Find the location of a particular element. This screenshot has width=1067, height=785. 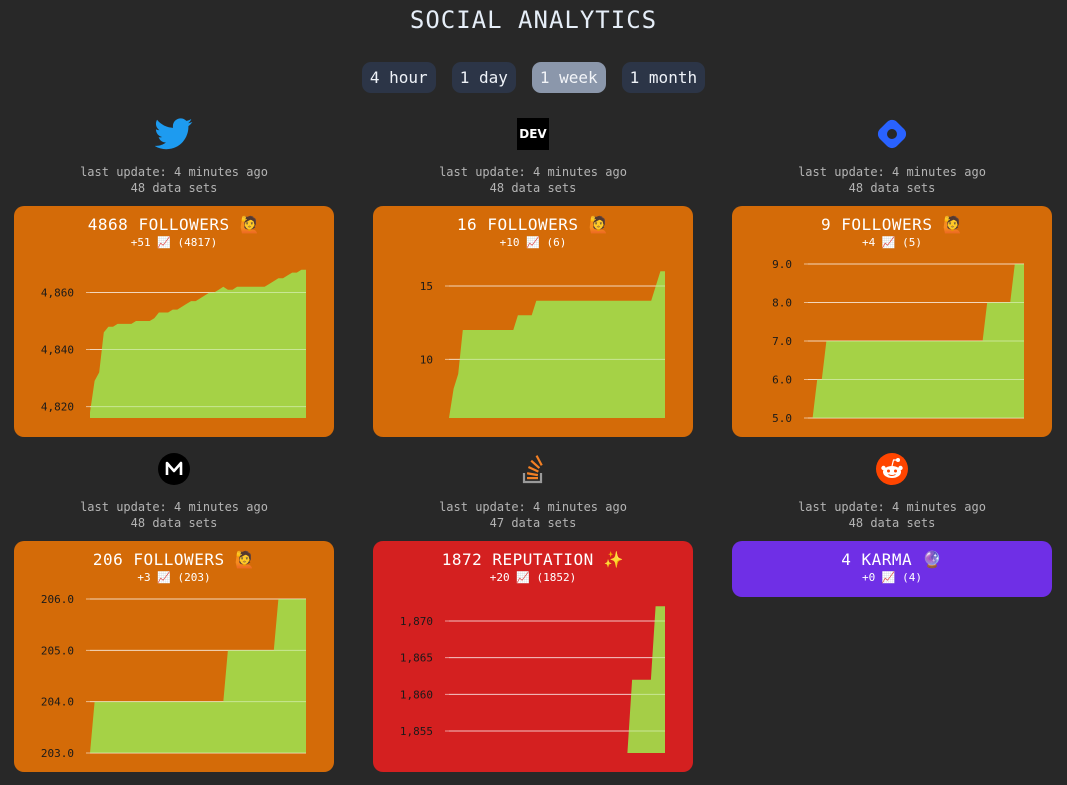

page-title: SOCIAL ANALYTICS is located at coordinates (533, 20).